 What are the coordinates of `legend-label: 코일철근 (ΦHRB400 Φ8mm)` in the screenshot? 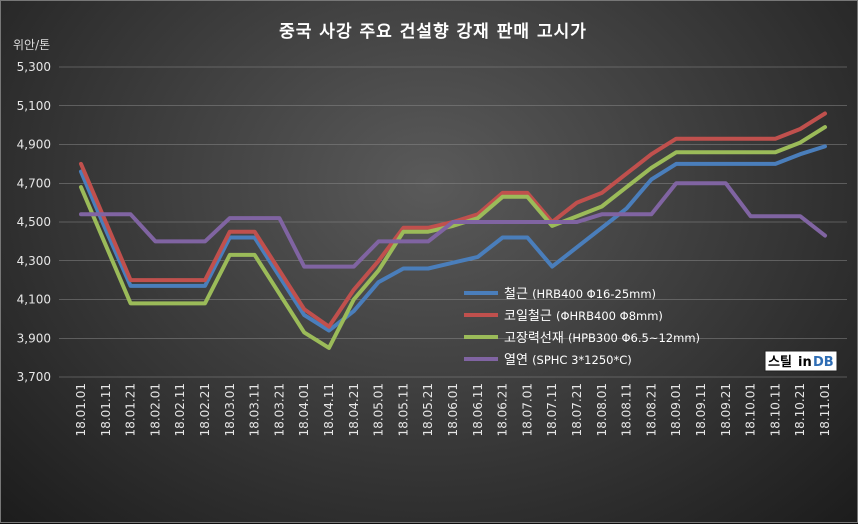 It's located at (583, 316).